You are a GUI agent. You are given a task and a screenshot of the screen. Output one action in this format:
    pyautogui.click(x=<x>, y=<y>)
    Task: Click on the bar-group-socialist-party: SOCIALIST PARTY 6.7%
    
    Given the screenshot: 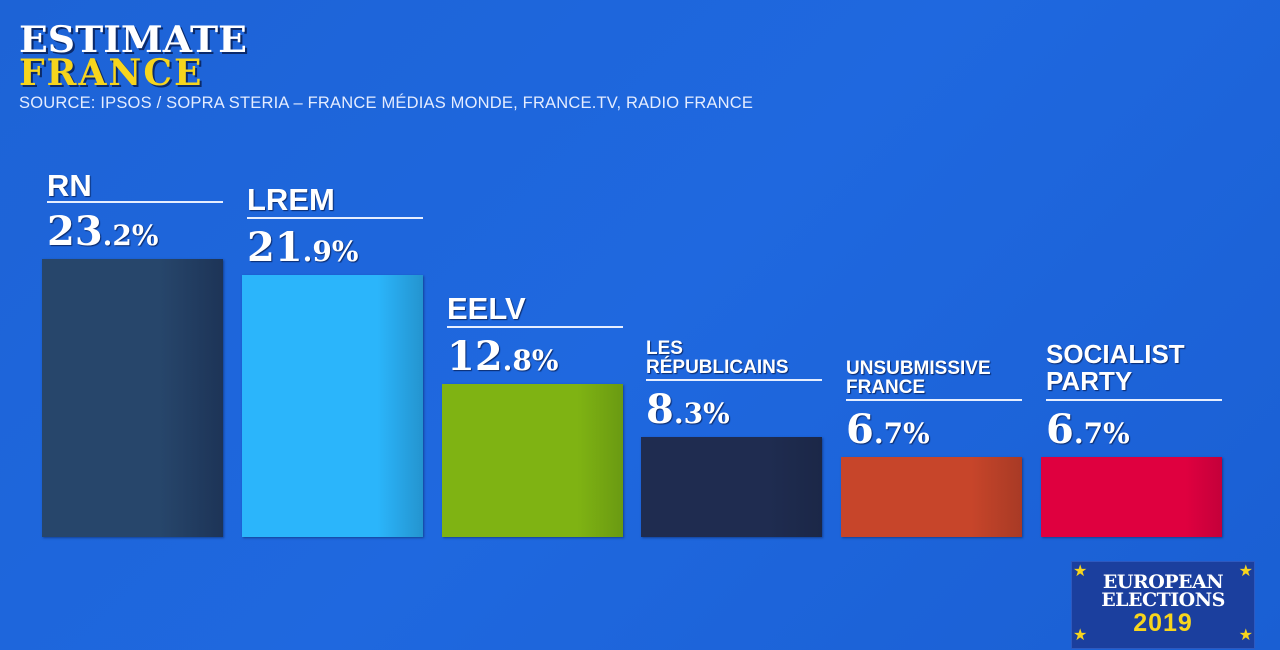 What is the action you would take?
    pyautogui.click(x=1131, y=439)
    